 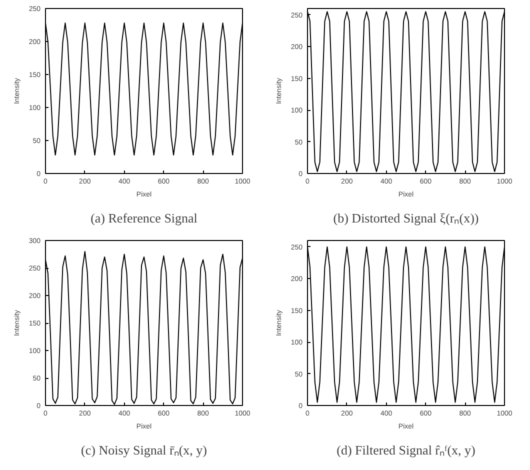 What do you see at coordinates (144, 218) in the screenshot?
I see `text: (a) Reference Signal` at bounding box center [144, 218].